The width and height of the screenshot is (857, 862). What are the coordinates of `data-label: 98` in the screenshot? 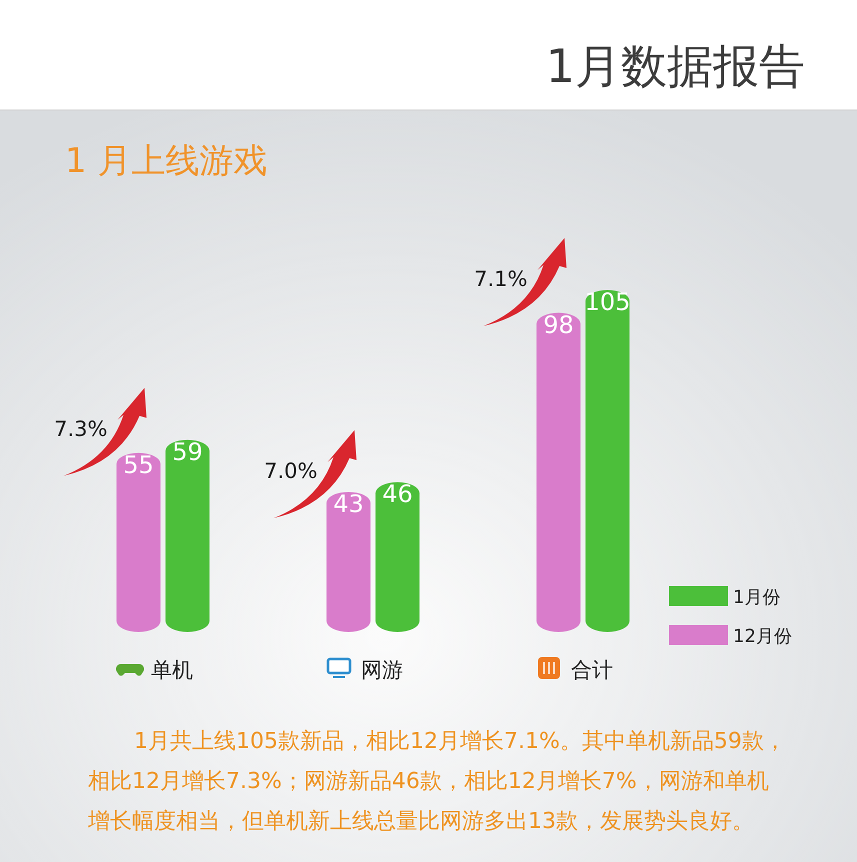 It's located at (558, 324).